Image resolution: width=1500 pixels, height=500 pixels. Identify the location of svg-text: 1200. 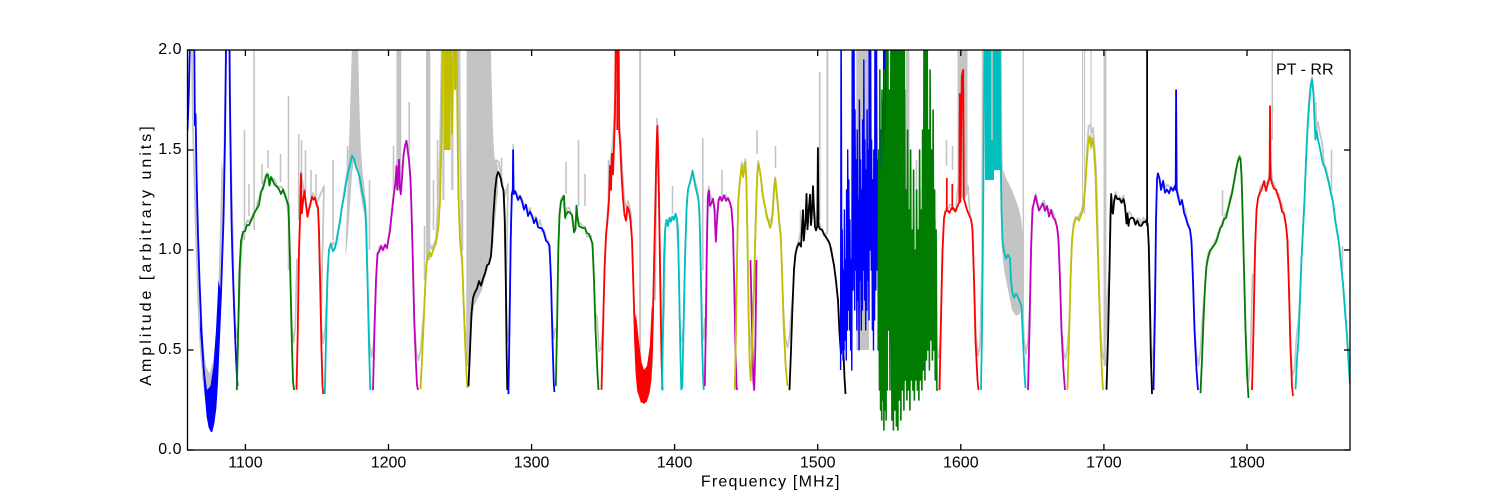
(389, 463).